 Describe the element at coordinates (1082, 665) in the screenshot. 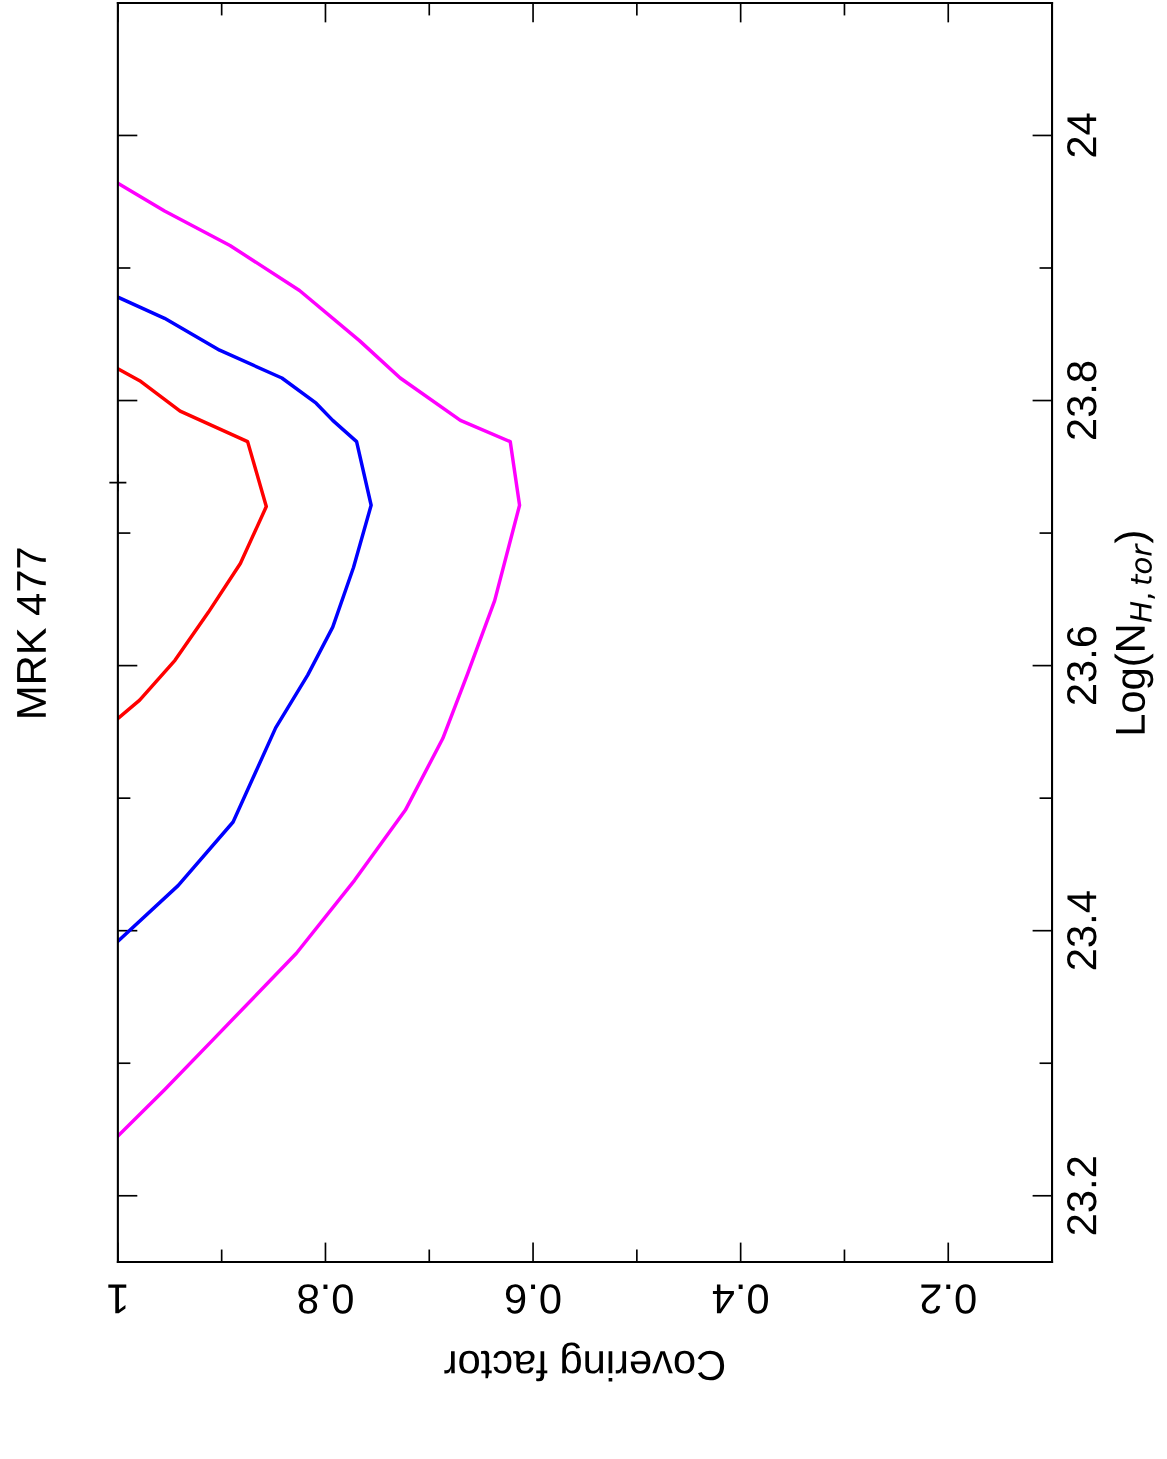

I see `y-tick-label: 23.6` at that location.